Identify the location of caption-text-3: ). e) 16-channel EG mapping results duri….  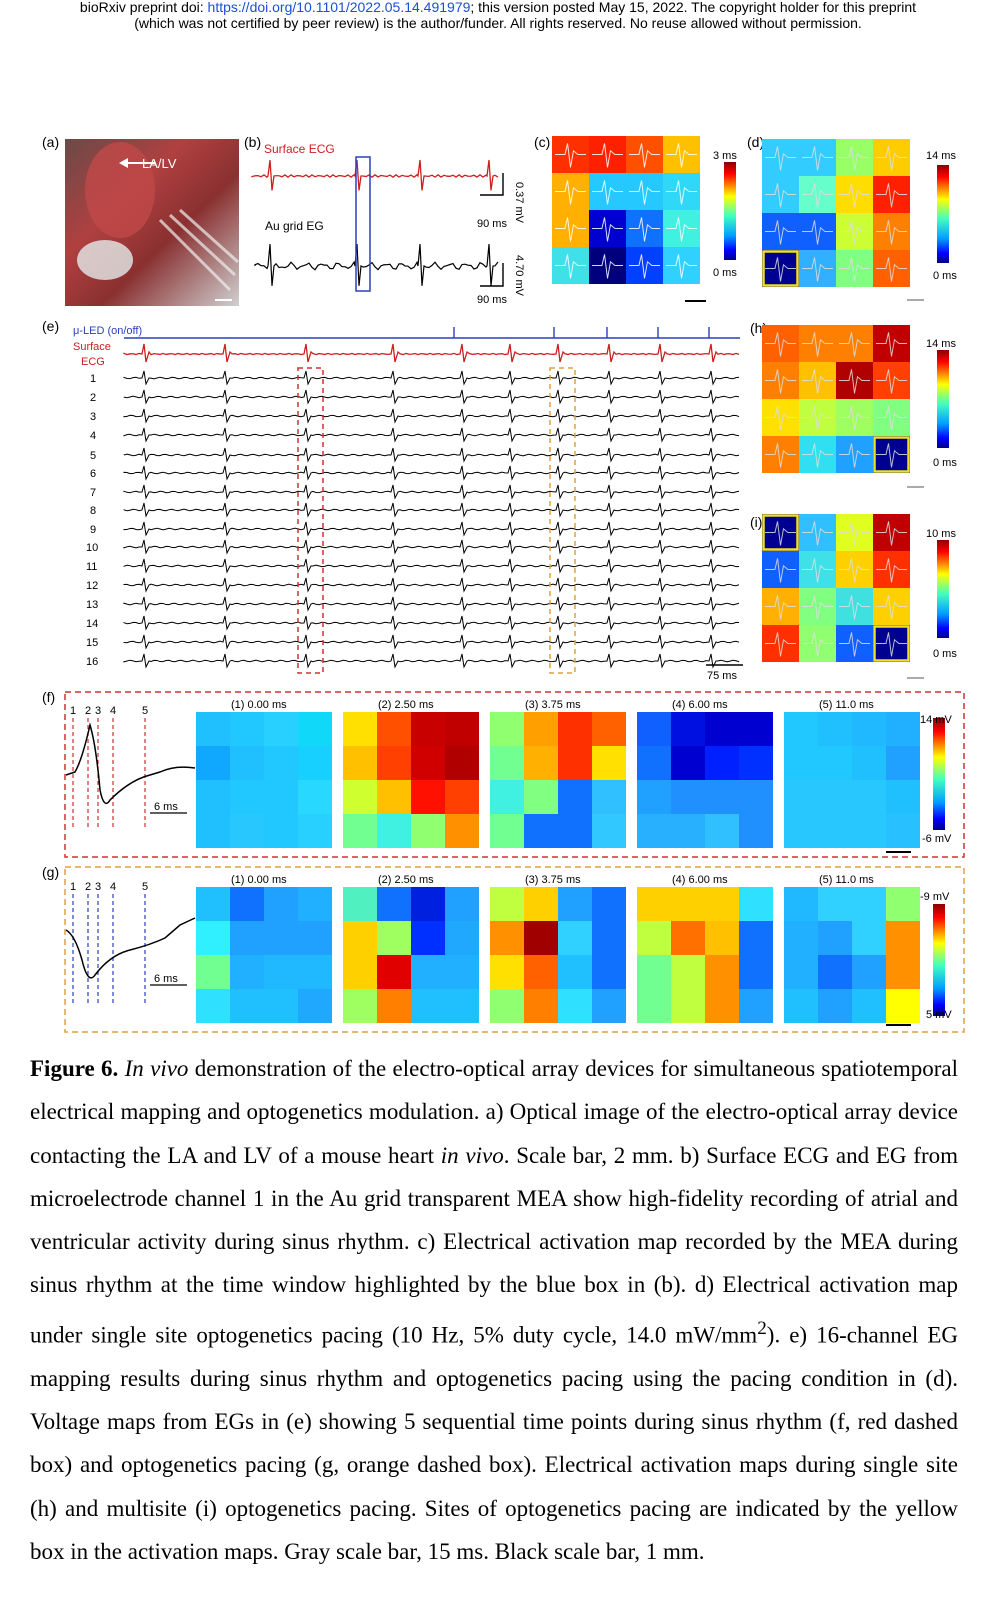
(494, 1443).